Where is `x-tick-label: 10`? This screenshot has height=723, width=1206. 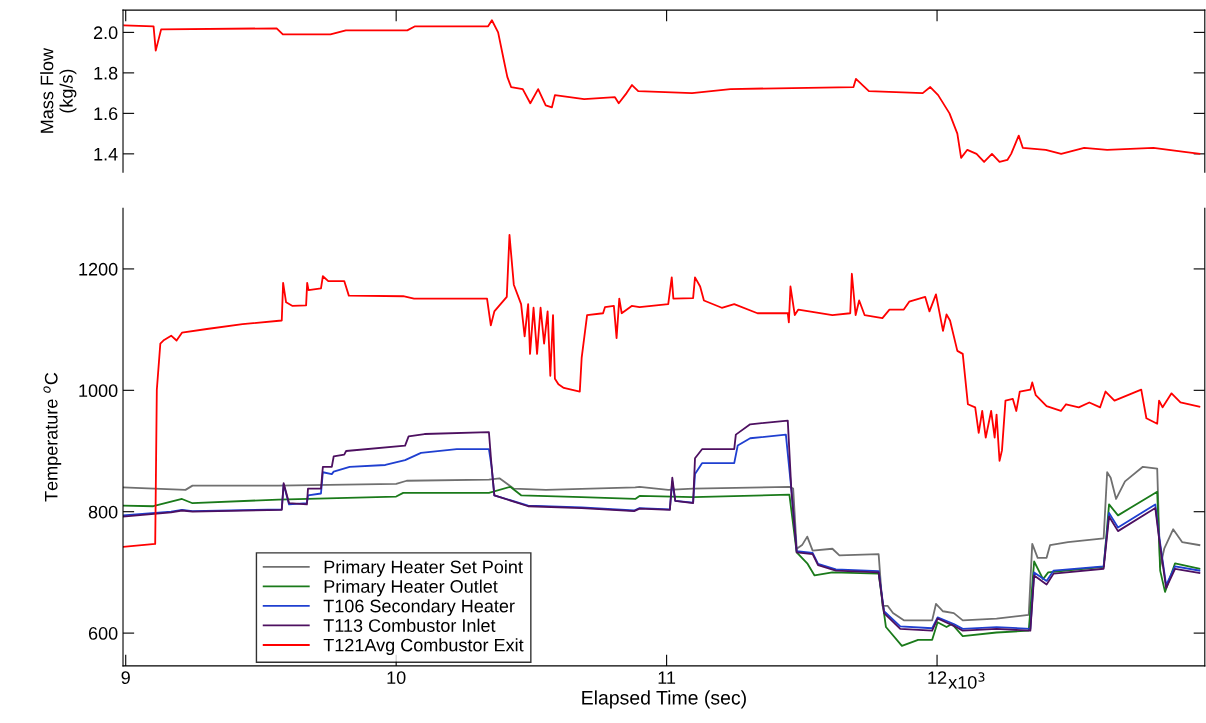
x-tick-label: 10 is located at coordinates (396, 678).